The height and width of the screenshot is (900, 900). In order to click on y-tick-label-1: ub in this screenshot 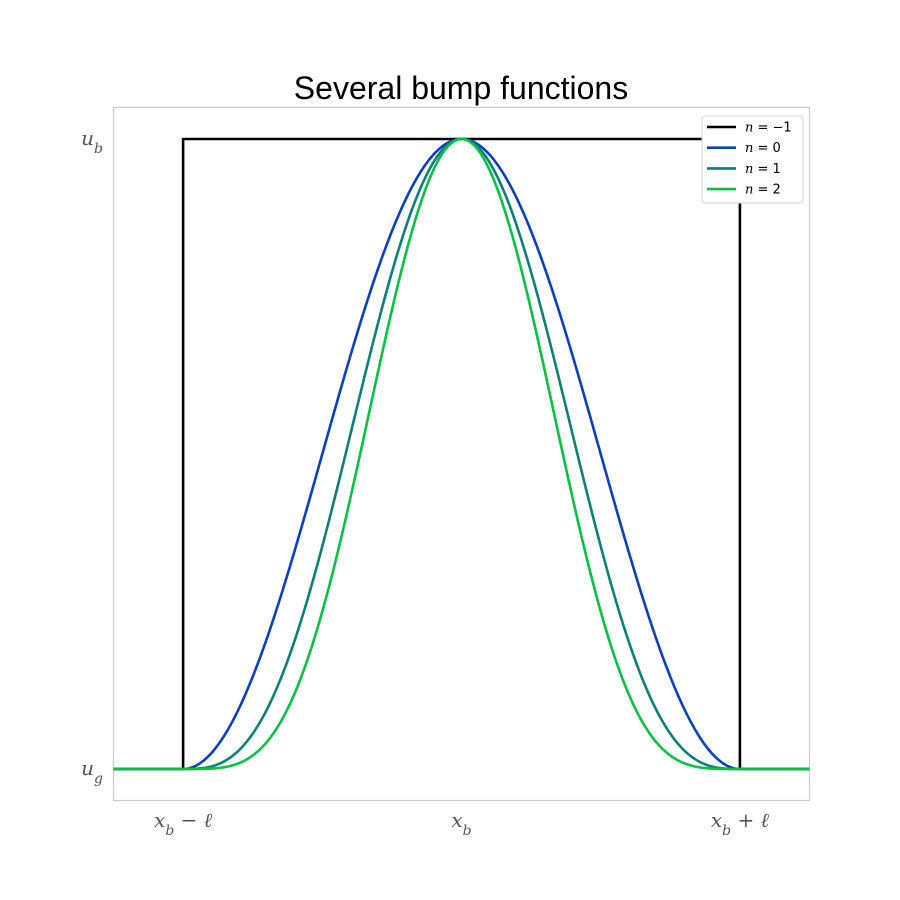, I will do `click(92, 141)`.